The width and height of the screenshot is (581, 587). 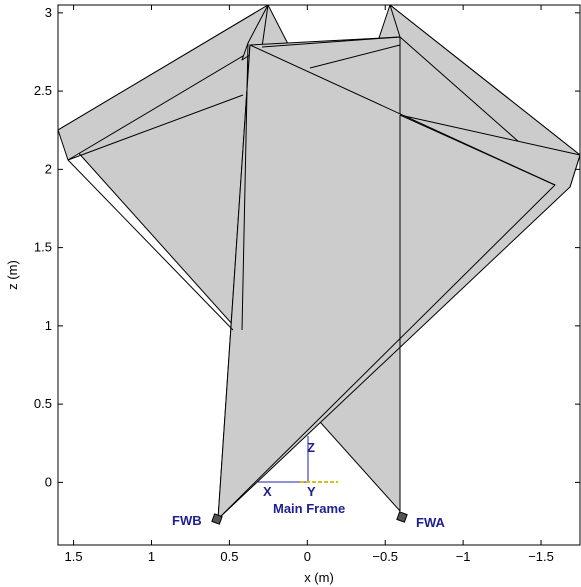 I want to click on x-tick-label: 0, so click(x=307, y=556).